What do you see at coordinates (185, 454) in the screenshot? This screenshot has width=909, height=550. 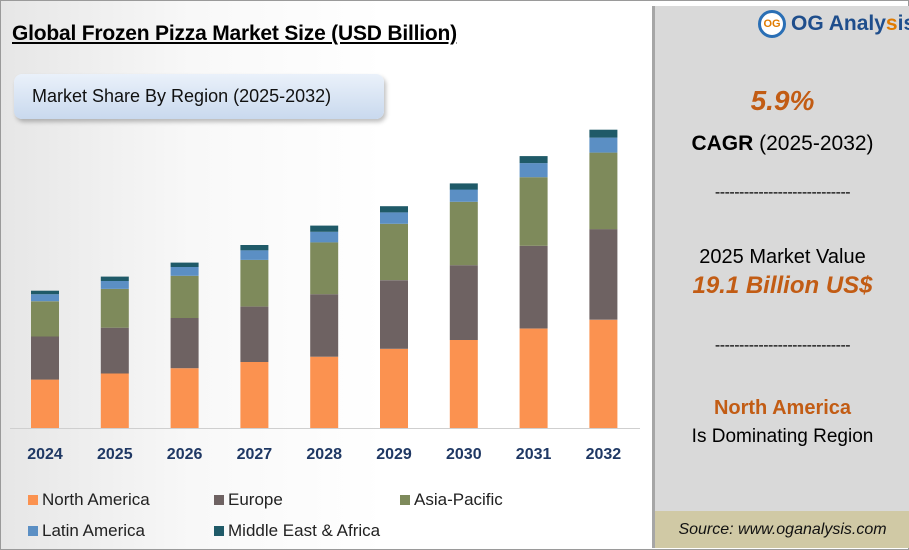 I see `x-tick-label-2026: 2026` at bounding box center [185, 454].